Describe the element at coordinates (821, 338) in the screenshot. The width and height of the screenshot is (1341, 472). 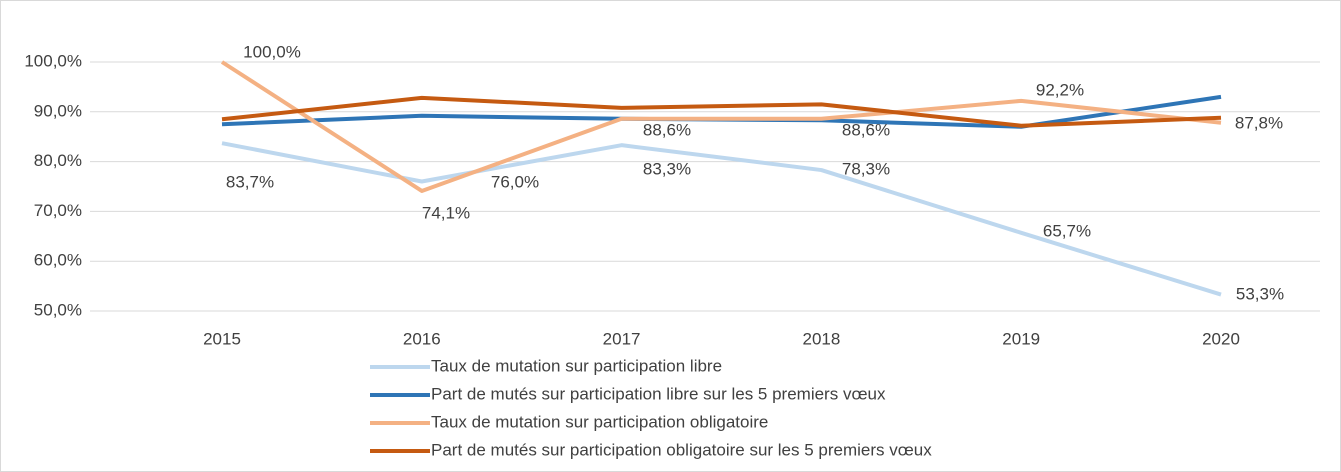
I see `x-tick-label: 2018` at that location.